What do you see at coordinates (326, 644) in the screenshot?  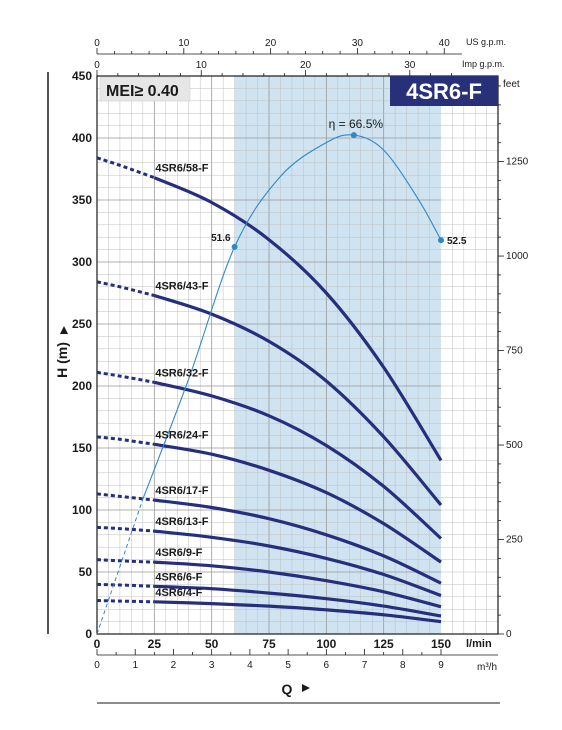 I see `x-tick-label: 100` at bounding box center [326, 644].